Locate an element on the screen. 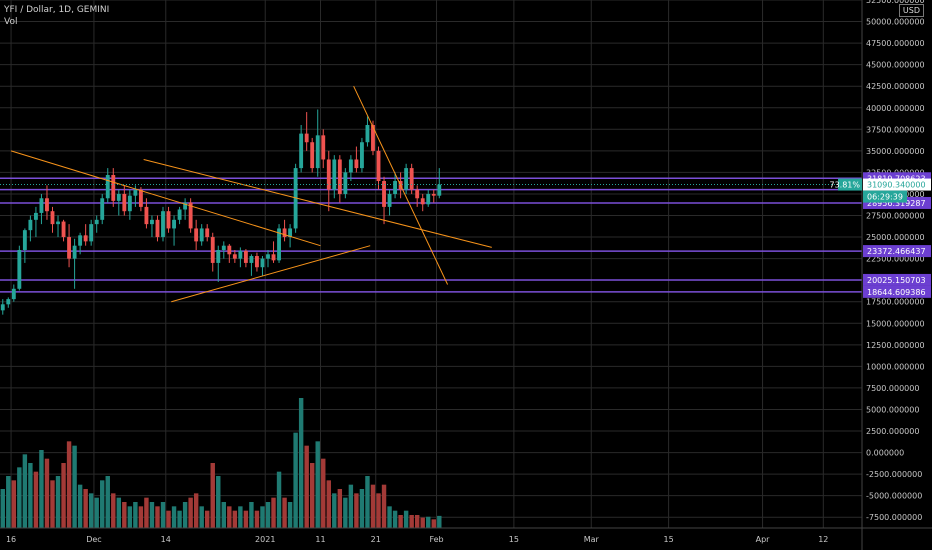 The width and height of the screenshot is (932, 550). y-tick-label: 10000.000000 is located at coordinates (895, 366).